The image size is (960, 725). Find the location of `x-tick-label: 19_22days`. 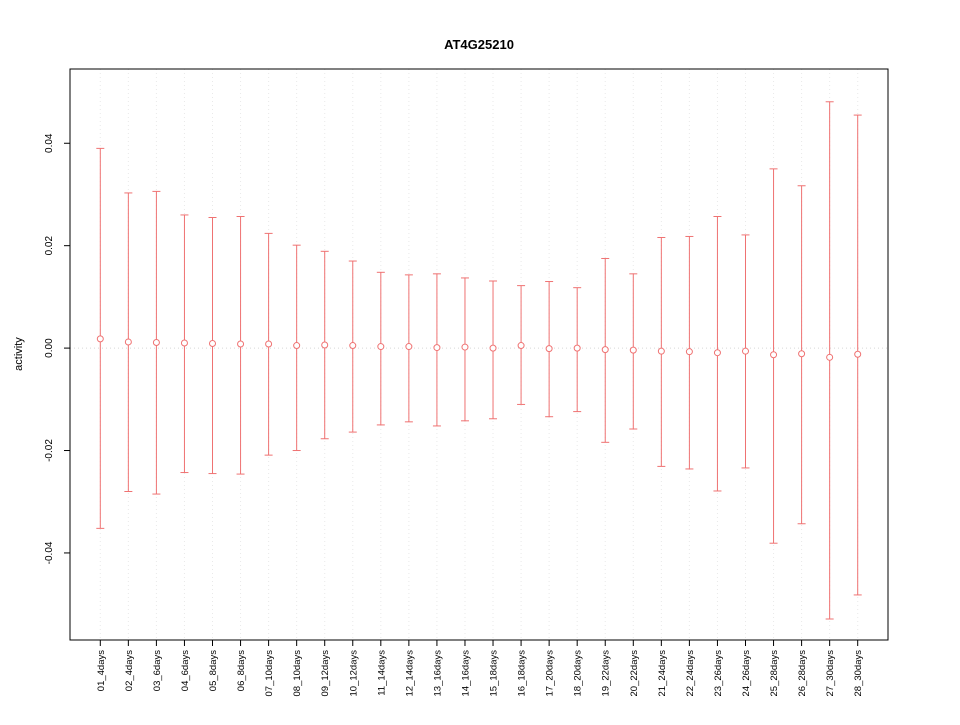

x-tick-label: 19_22days is located at coordinates (606, 673).